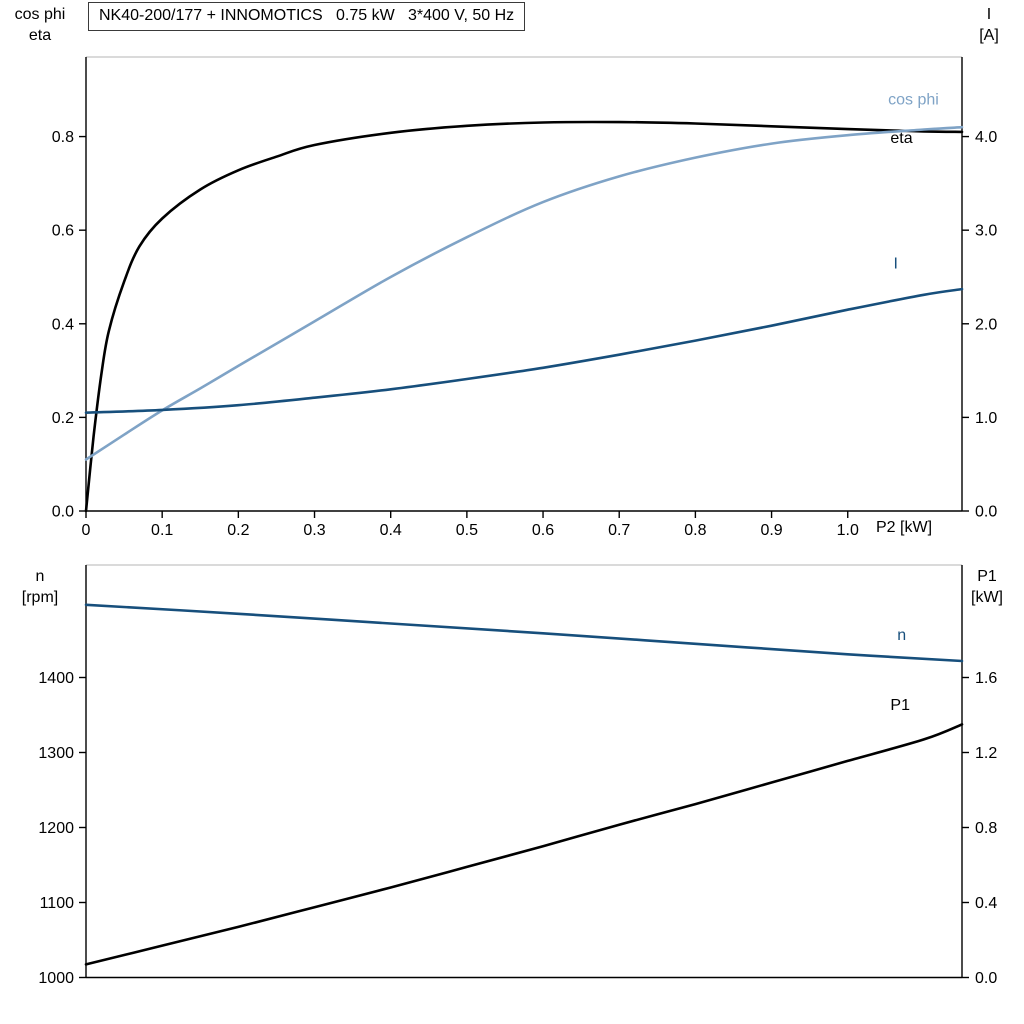  I want to click on top-right-axis-label: I [A], so click(989, 25).